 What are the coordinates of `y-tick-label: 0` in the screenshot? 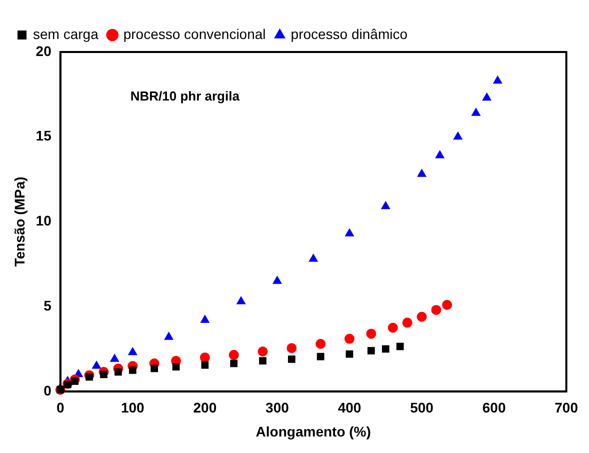 It's located at (48, 390).